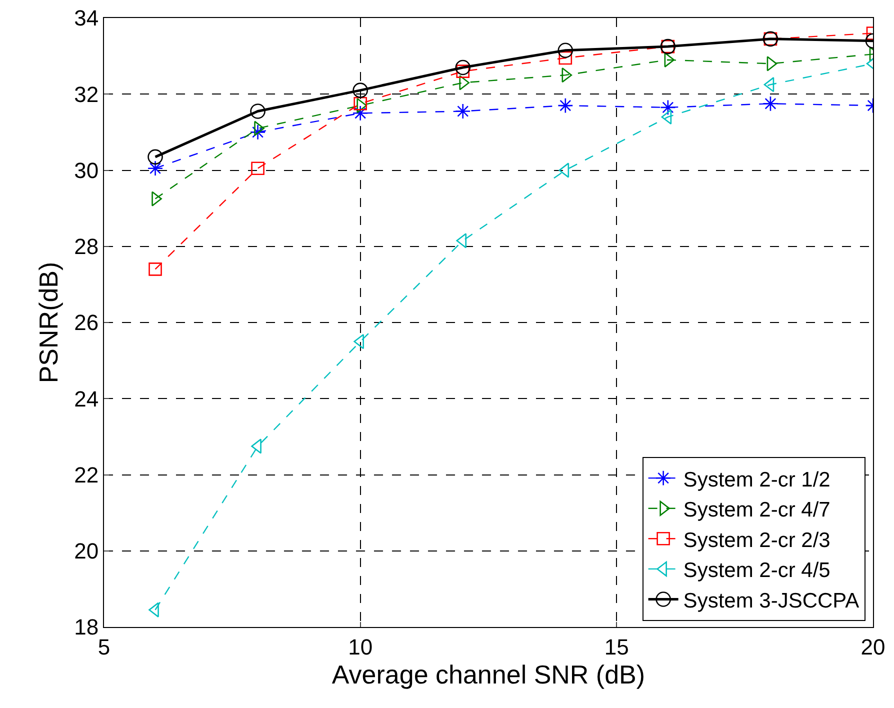 The image size is (894, 708). Describe the element at coordinates (756, 510) in the screenshot. I see `legend-label: System 2-cr 4/7` at that location.